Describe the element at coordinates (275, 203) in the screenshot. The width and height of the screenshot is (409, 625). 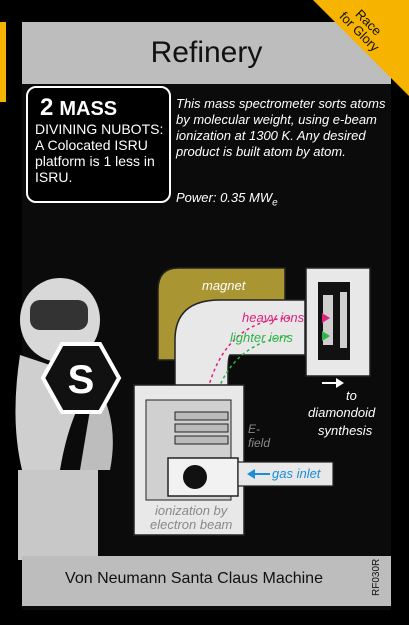
I see `power-sub: e` at that location.